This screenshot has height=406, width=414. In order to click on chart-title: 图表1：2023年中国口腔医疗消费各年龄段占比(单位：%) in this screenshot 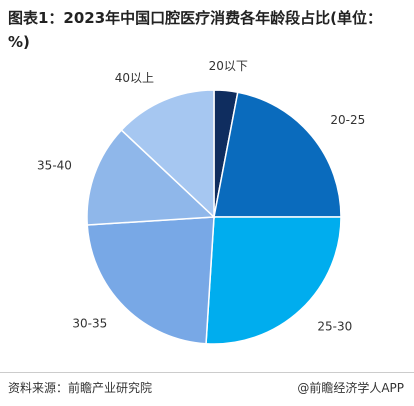, I will do `click(195, 30)`.